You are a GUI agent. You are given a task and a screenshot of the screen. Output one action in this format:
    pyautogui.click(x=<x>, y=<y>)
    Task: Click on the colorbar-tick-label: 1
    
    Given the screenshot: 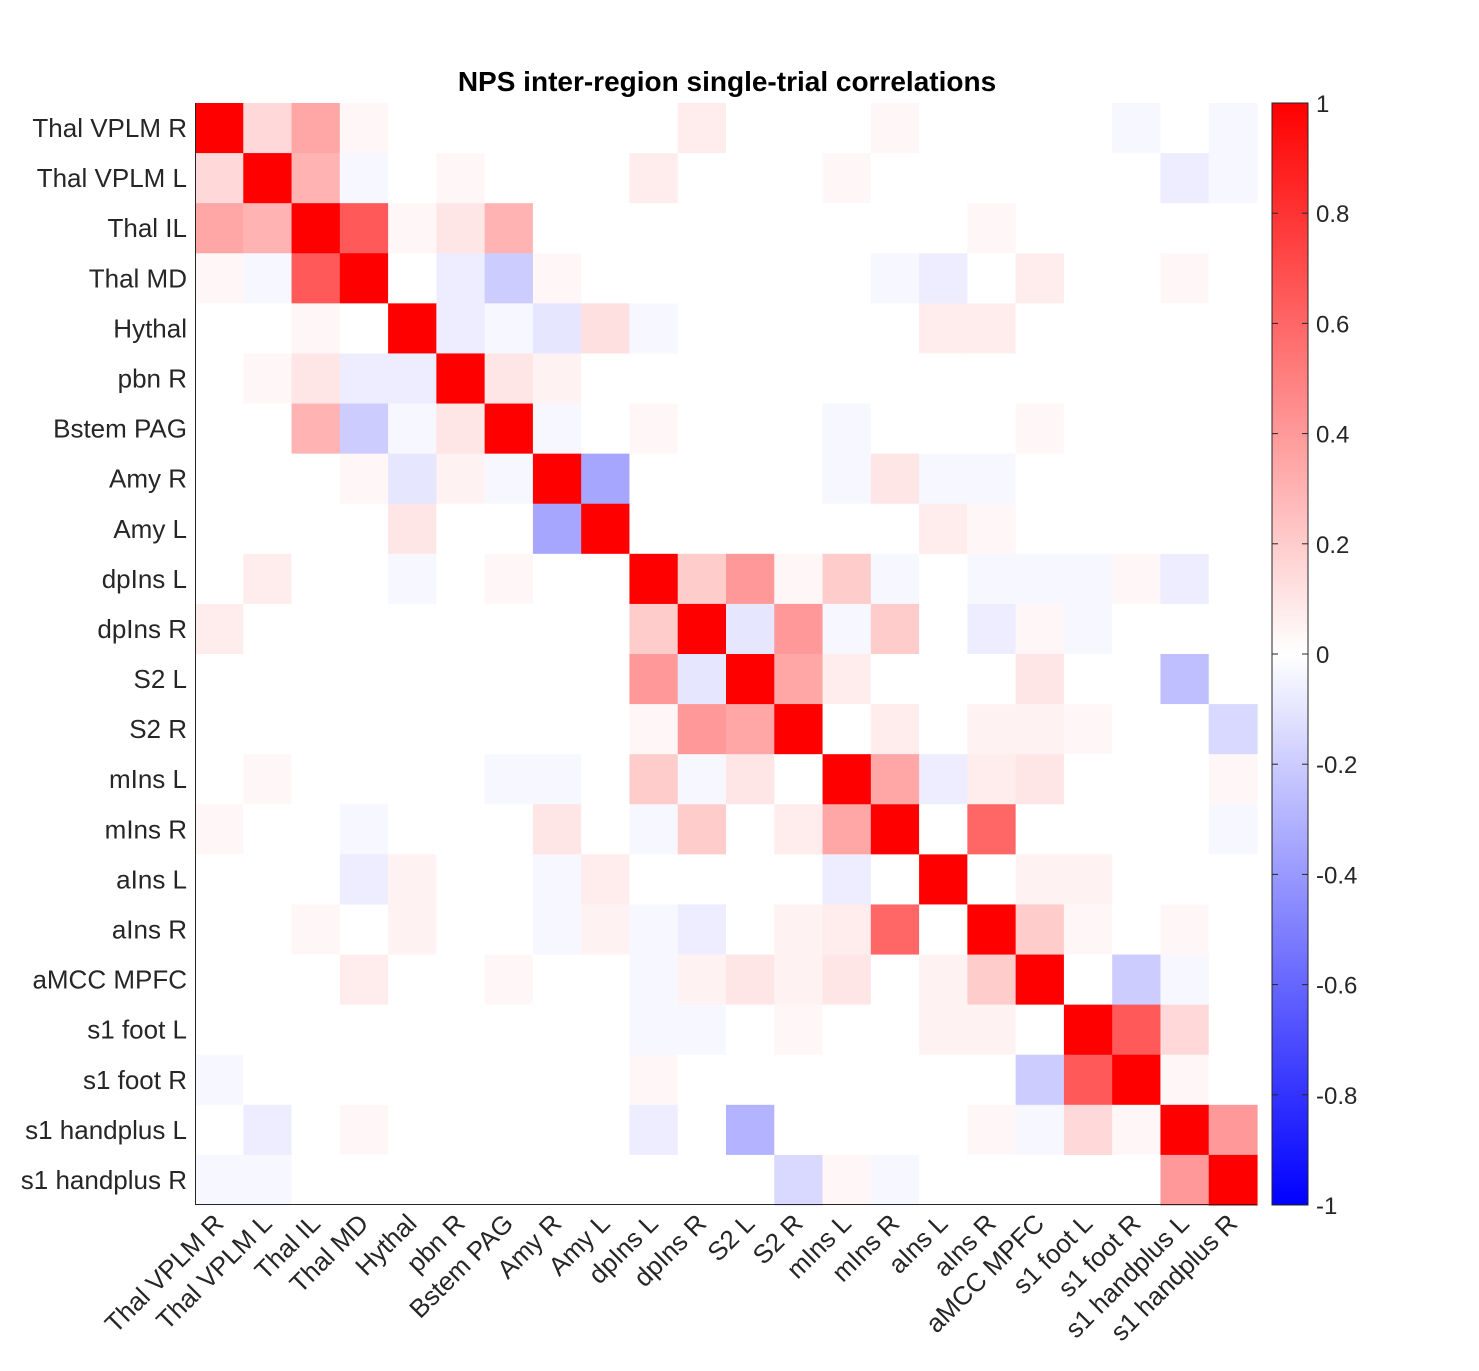 What is the action you would take?
    pyautogui.click(x=1322, y=104)
    